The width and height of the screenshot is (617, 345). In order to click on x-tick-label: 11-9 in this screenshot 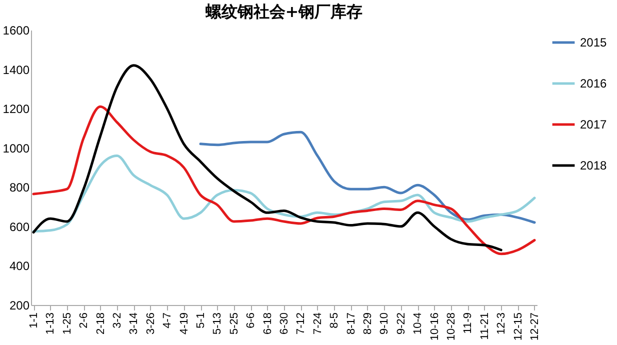, I will do `click(468, 323)`.